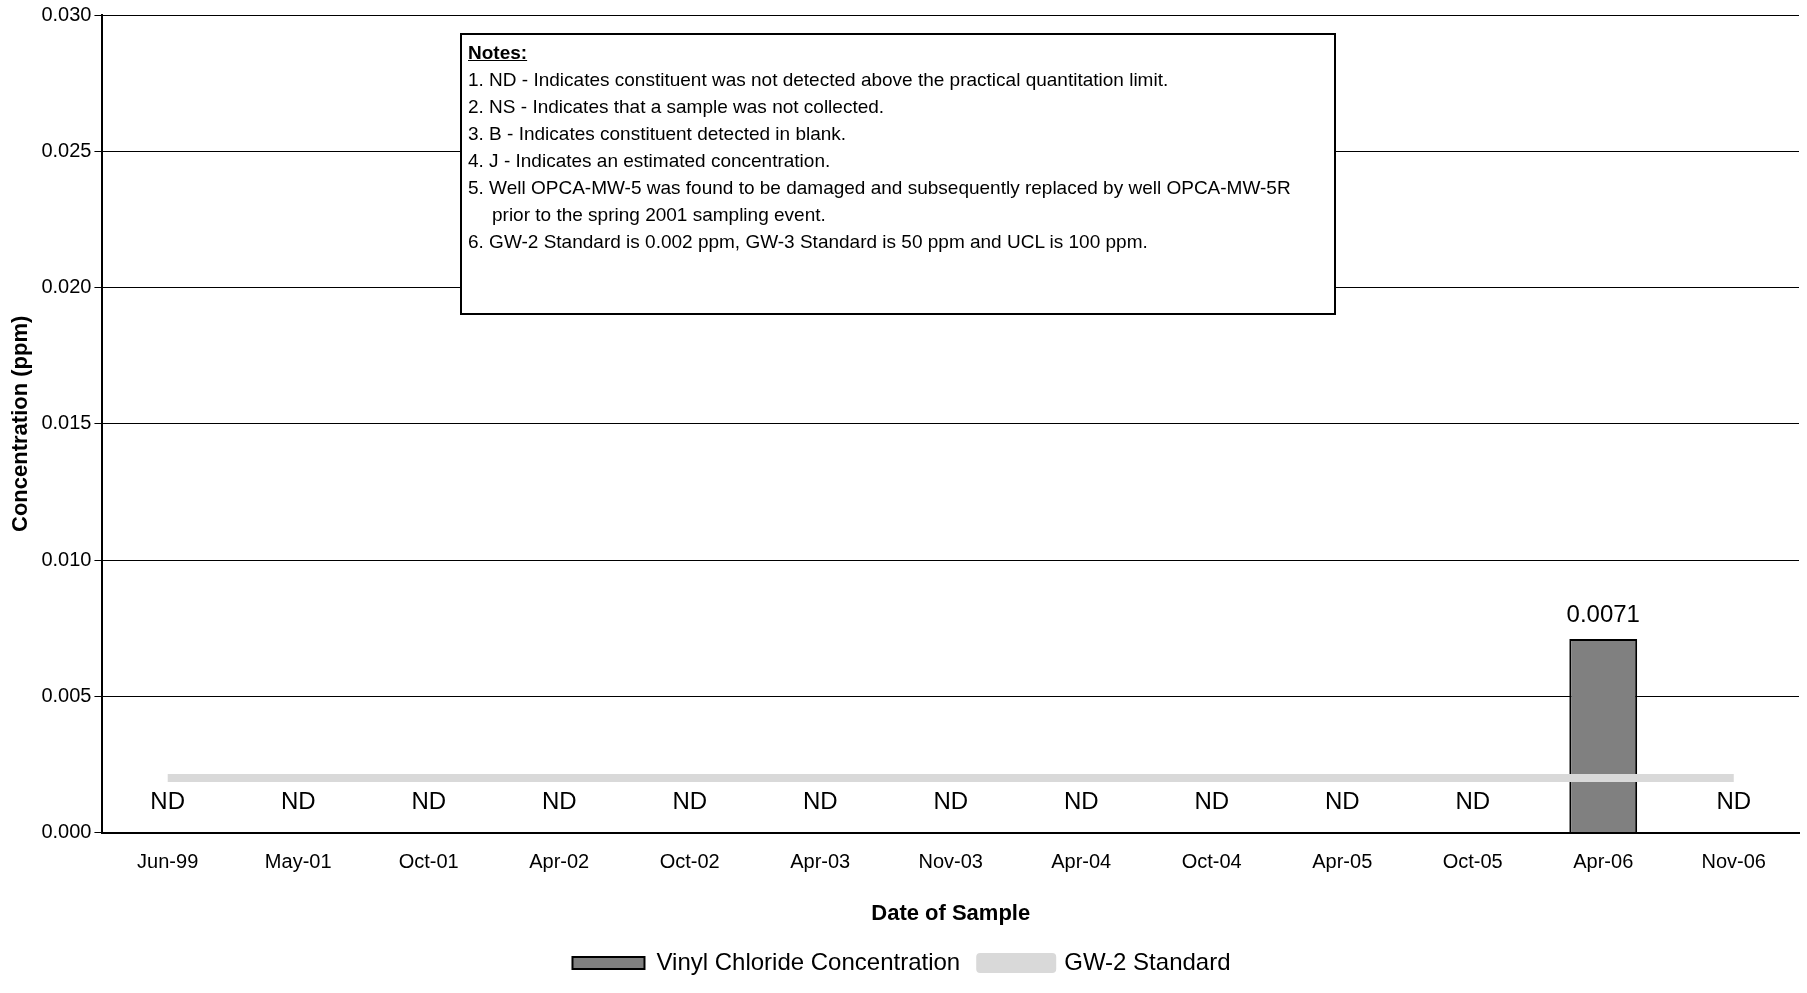 The width and height of the screenshot is (1807, 993). I want to click on x-tick-label: Jun-99, so click(168, 861).